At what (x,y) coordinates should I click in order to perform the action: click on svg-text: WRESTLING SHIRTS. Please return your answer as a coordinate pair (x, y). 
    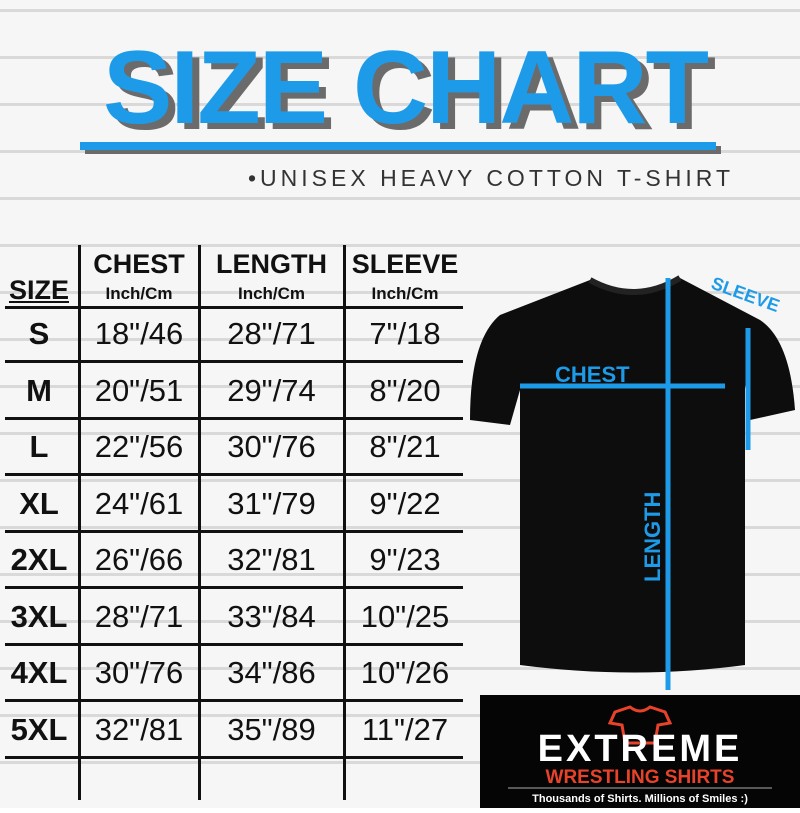
    Looking at the image, I should click on (640, 777).